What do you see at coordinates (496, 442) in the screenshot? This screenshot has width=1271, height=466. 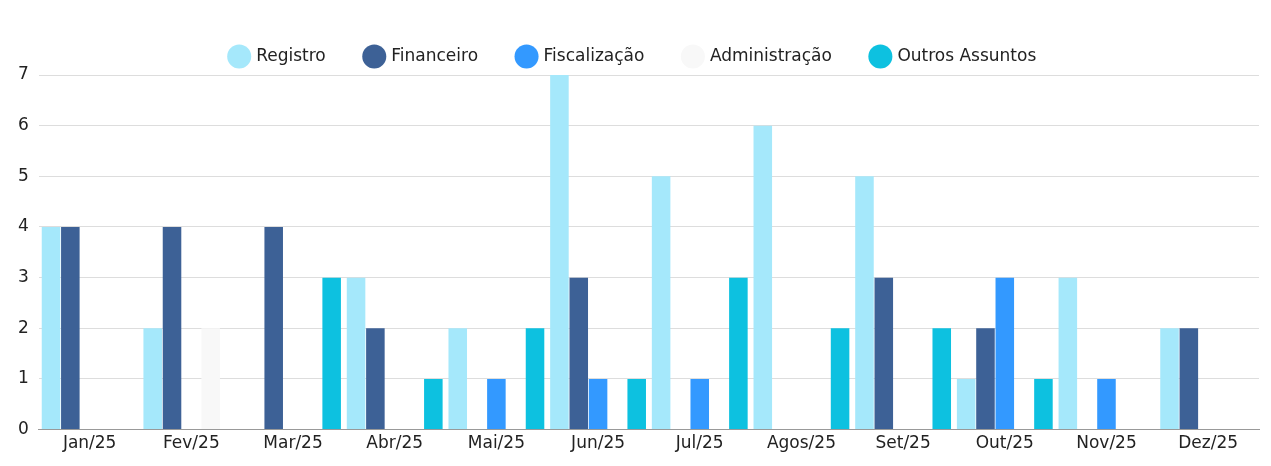 I see `x-tick-label: Mai/25` at bounding box center [496, 442].